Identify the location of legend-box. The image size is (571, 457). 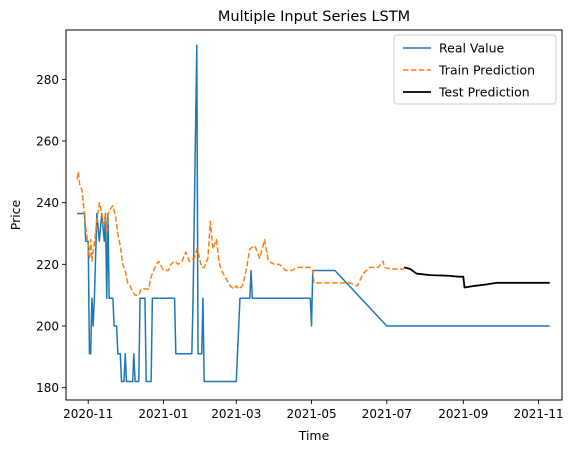
(475, 69).